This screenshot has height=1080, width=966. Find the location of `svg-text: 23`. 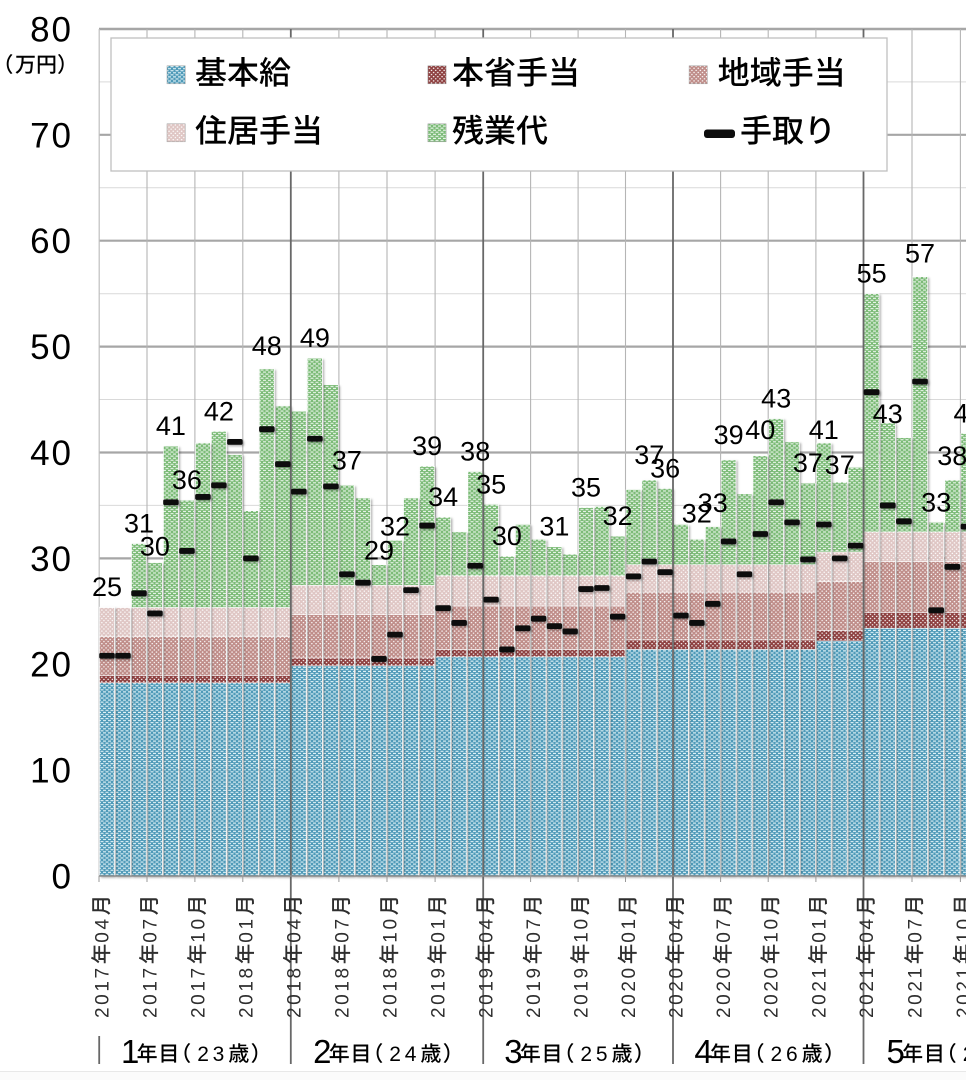

svg-text: 23 is located at coordinates (212, 1054).